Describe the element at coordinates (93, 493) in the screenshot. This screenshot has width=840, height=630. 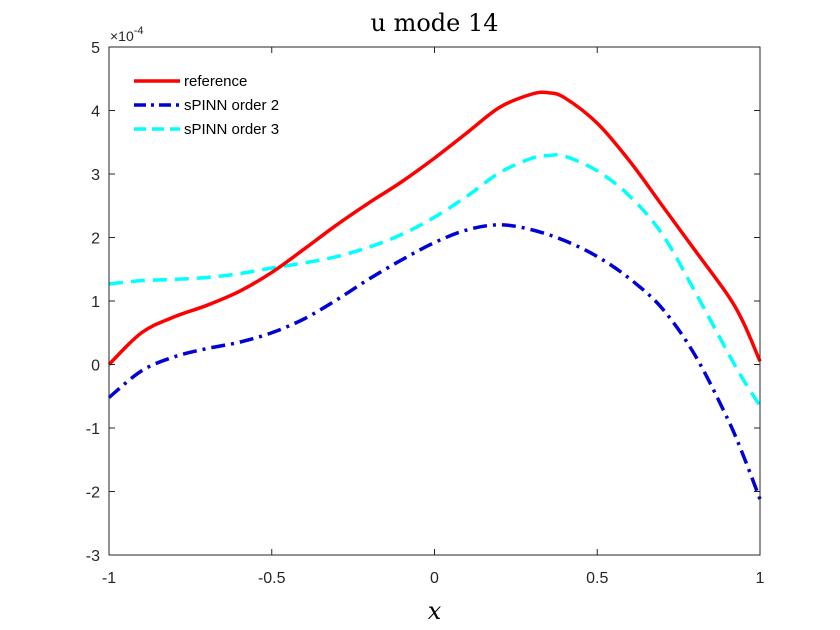
I see `y-tick-label: -2` at that location.